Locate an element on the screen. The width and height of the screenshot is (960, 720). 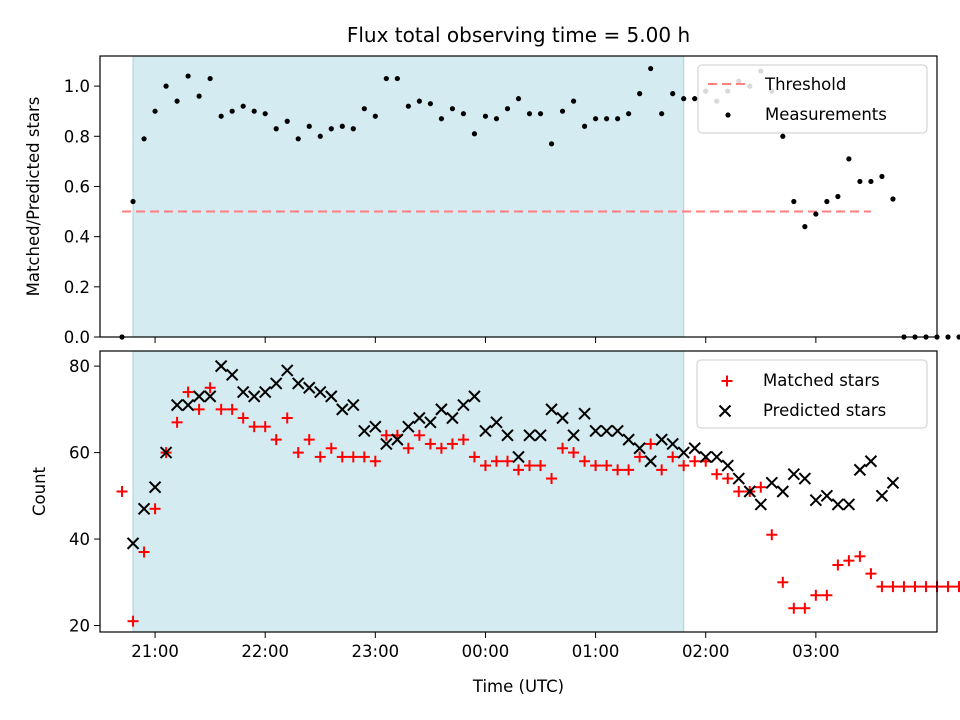
bottom-legend-box is located at coordinates (812, 394).